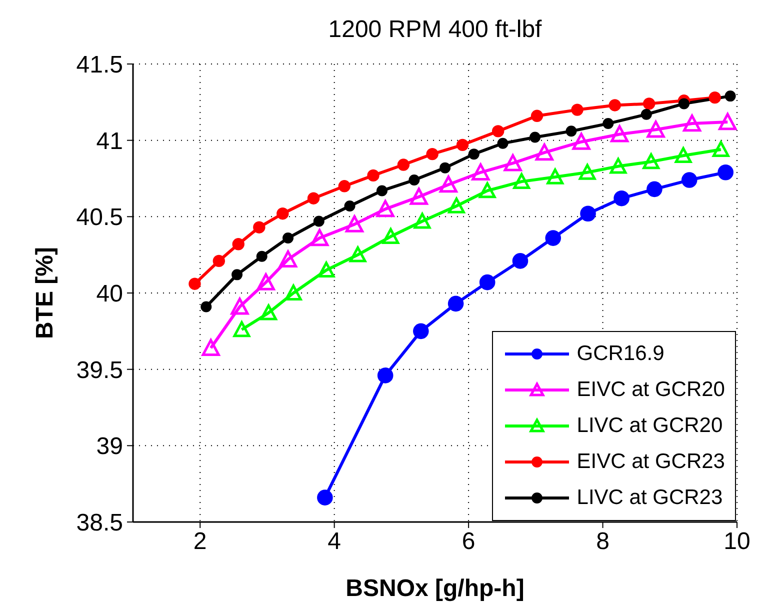 This screenshot has height=610, width=763. What do you see at coordinates (45, 293) in the screenshot?
I see `y-axis-title: BTE [%]` at bounding box center [45, 293].